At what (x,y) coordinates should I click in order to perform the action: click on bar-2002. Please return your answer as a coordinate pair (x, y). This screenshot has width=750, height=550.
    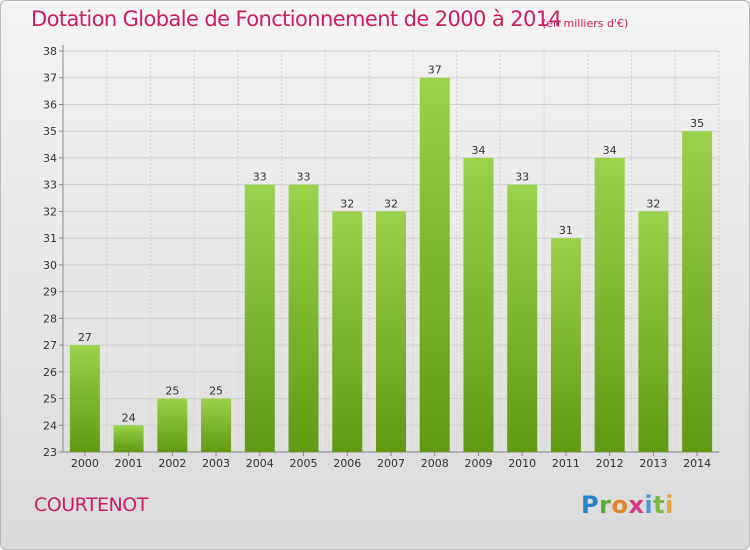
    Looking at the image, I should click on (172, 425).